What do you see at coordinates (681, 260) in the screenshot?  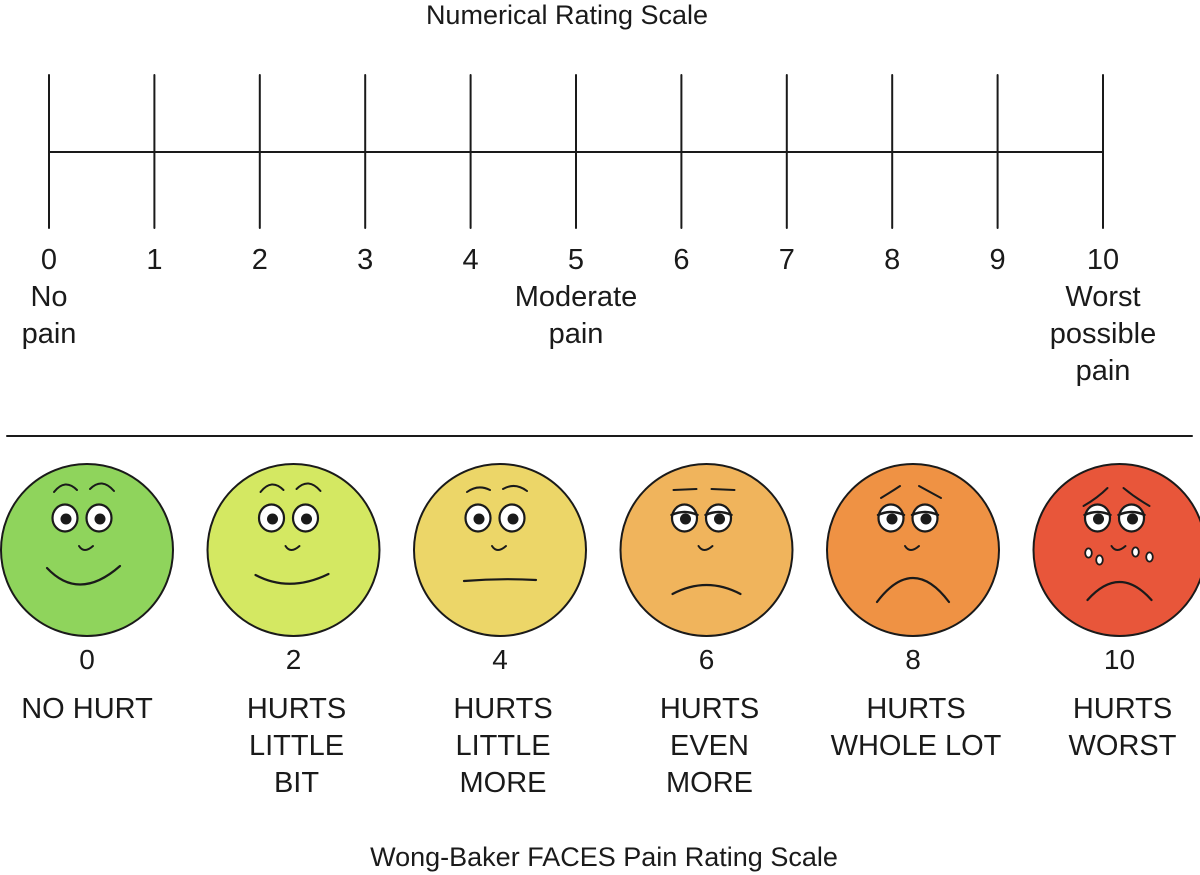 I see `tick-label-6: 6` at bounding box center [681, 260].